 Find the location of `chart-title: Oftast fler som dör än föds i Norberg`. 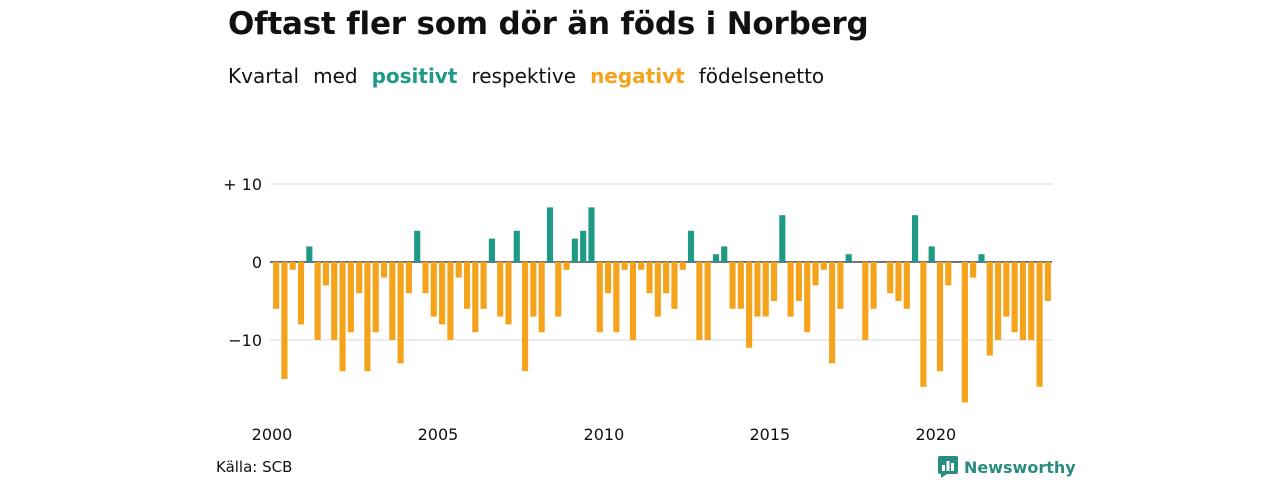

chart-title: Oftast fler som dör än föds i Norberg is located at coordinates (548, 24).